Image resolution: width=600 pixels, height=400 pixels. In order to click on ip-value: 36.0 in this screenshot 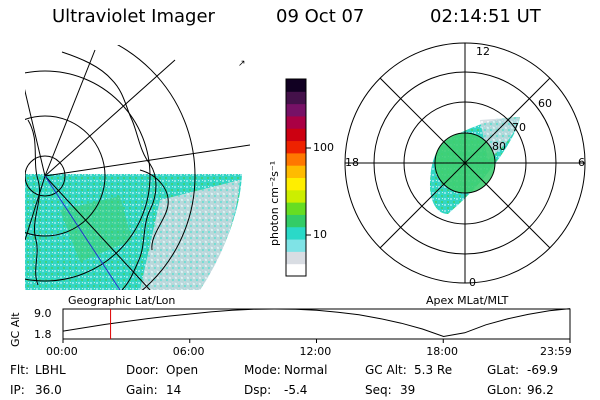, I will do `click(48, 390)`.